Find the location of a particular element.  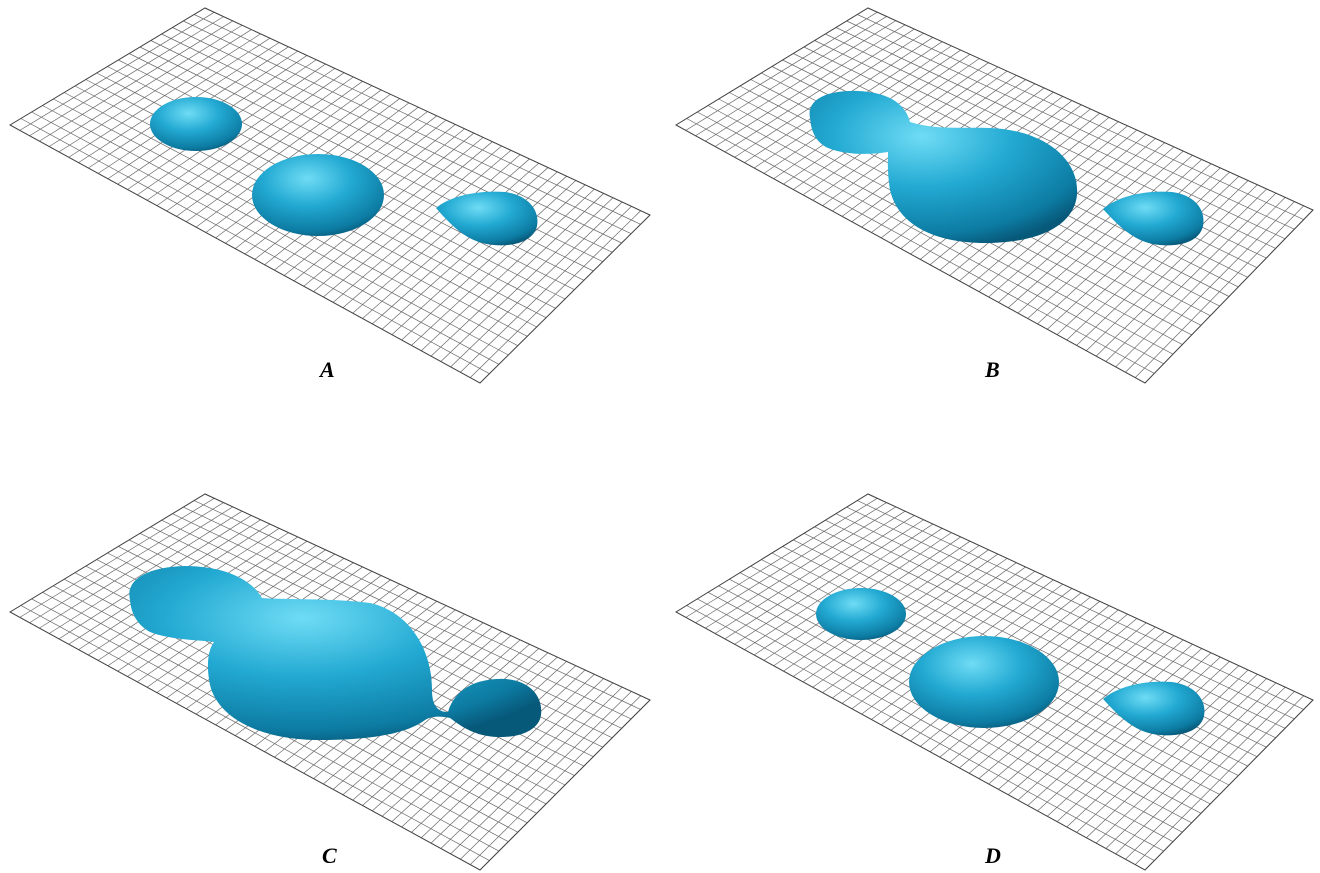

panel-label-a: A is located at coordinates (326, 369).